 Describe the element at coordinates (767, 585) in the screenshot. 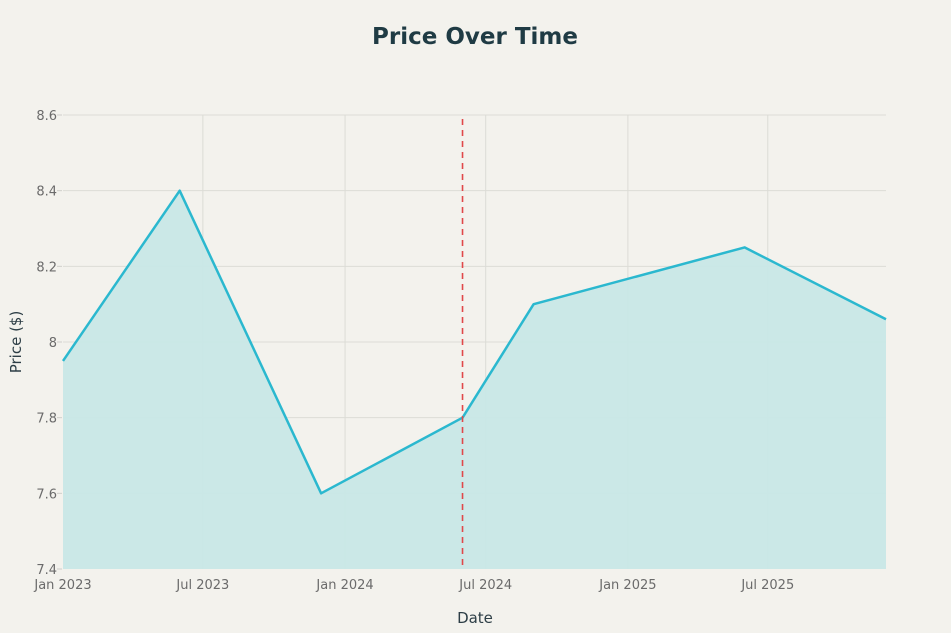

I see `x-tick-label: Jul 2025` at that location.